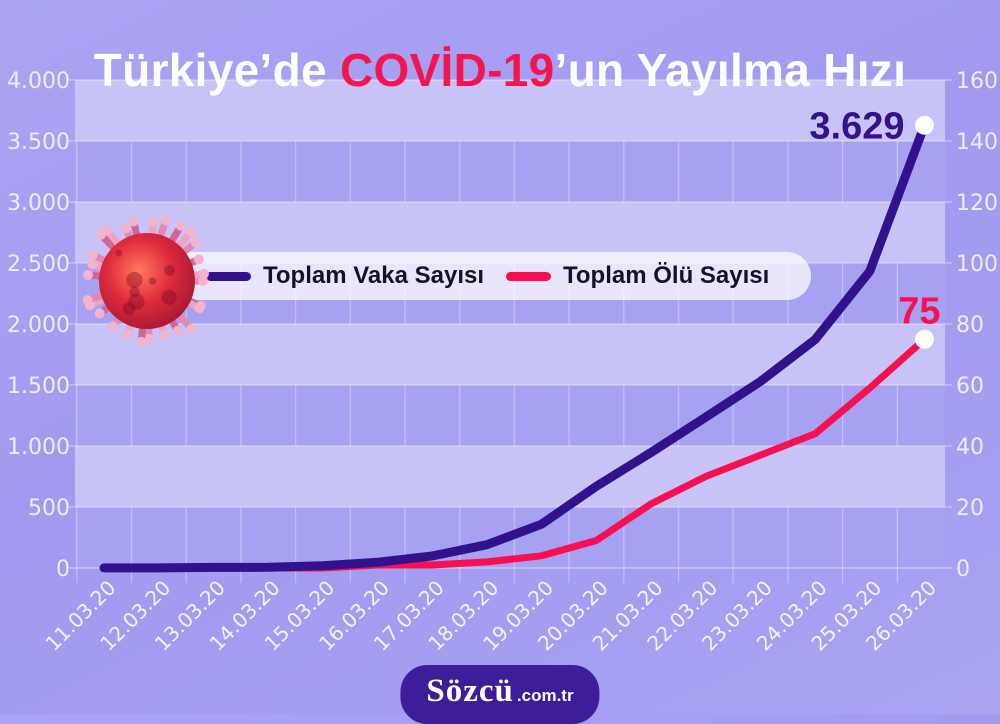 The image size is (1000, 724). What do you see at coordinates (970, 447) in the screenshot?
I see `right-axis-label: 40` at bounding box center [970, 447].